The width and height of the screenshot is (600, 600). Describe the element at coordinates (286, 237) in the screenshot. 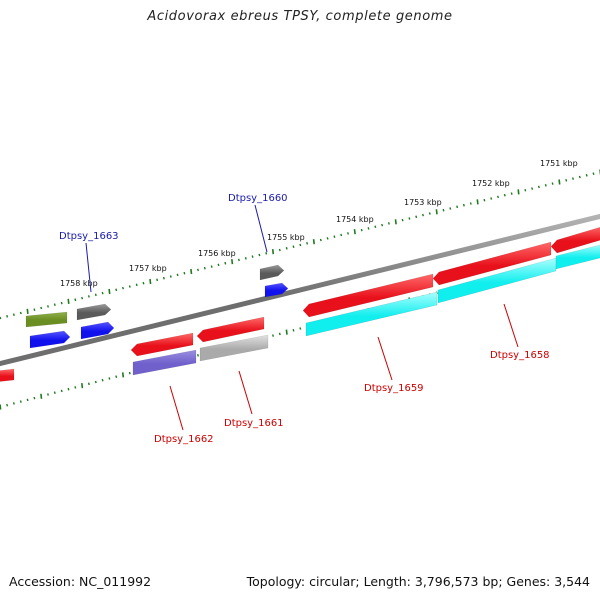

I see `kbp-tick-label: 1755 kbp` at that location.